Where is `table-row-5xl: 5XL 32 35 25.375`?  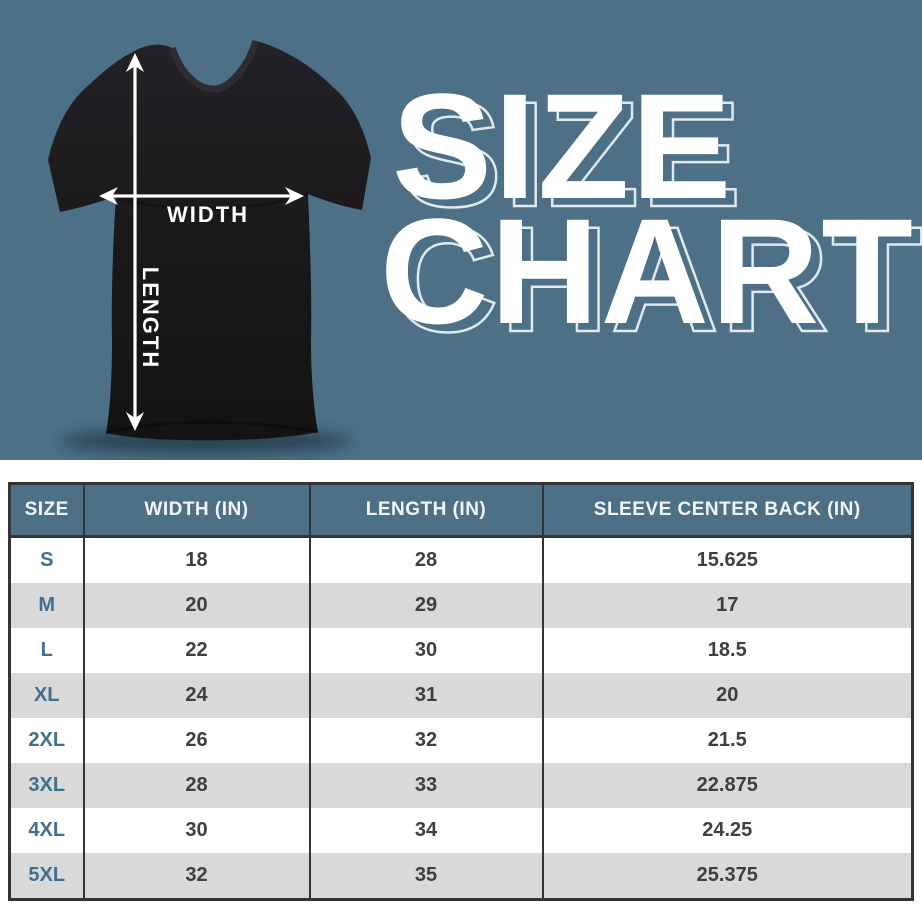
table-row-5xl: 5XL 32 35 25.375 is located at coordinates (461, 876).